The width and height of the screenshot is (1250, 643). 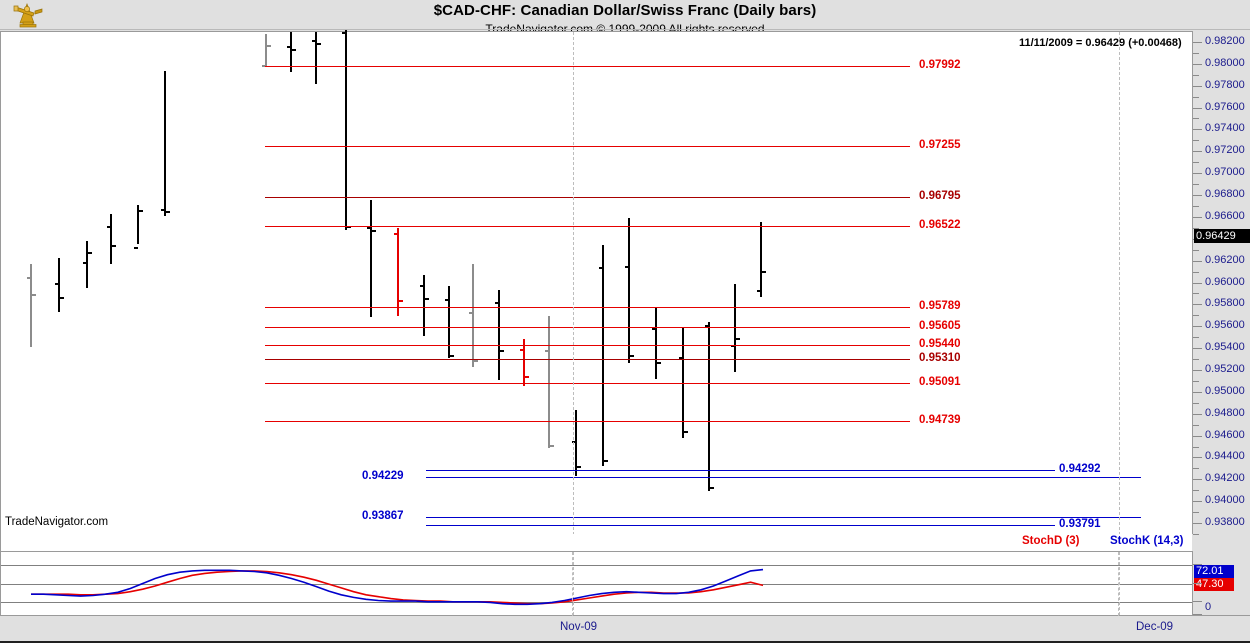 What do you see at coordinates (1225, 215) in the screenshot?
I see `price-tick-label: 0.96600` at bounding box center [1225, 215].